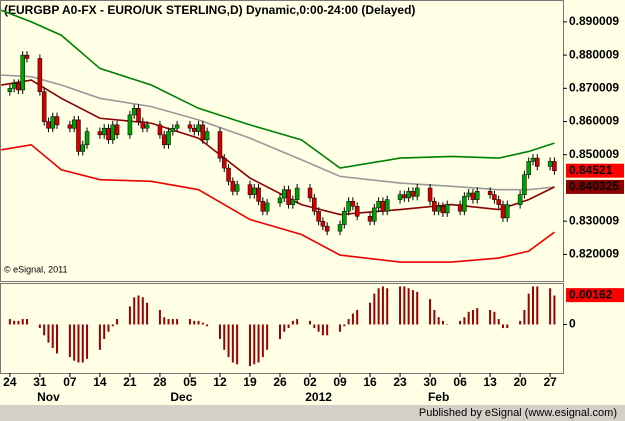  Describe the element at coordinates (340, 382) in the screenshot. I see `x-tick-label: 09` at that location.